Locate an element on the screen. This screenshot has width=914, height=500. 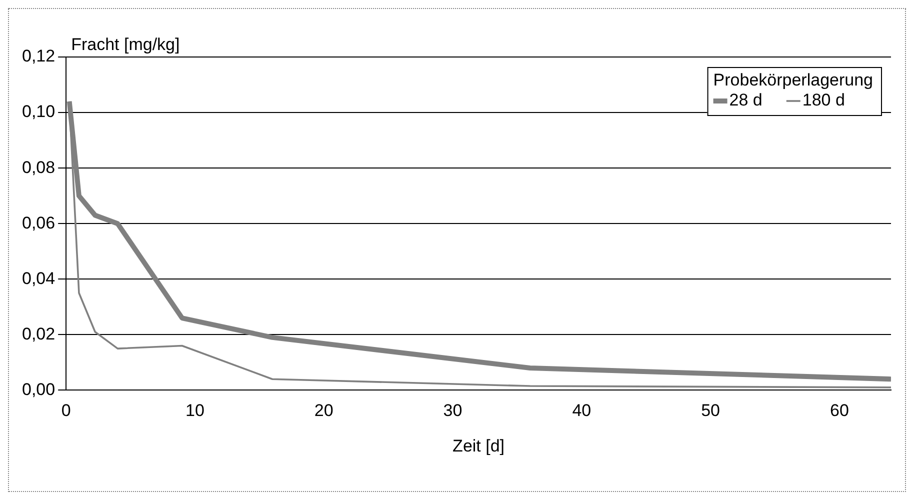
y-tick-label: 0,06 is located at coordinates (39, 222).